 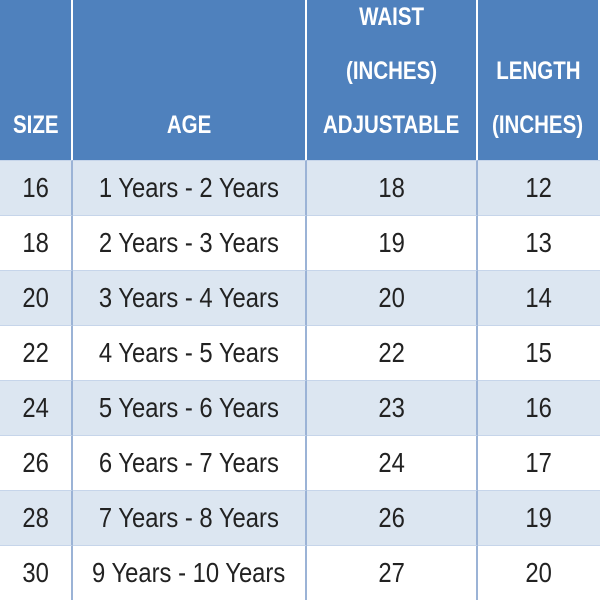 I want to click on cell-text: 5 Years - 6 Years, so click(x=189, y=407).